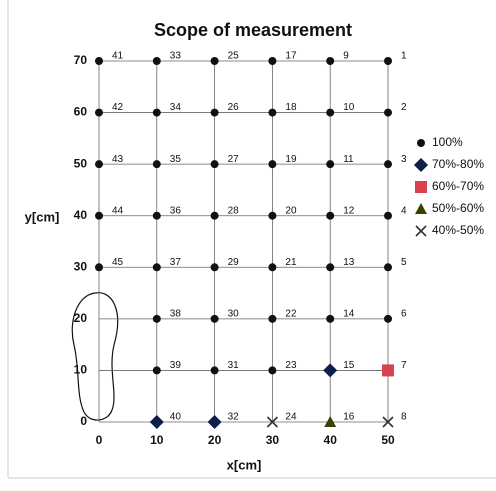 Image resolution: width=496 pixels, height=491 pixels. Describe the element at coordinates (291, 417) in the screenshot. I see `point-label: 24` at that location.